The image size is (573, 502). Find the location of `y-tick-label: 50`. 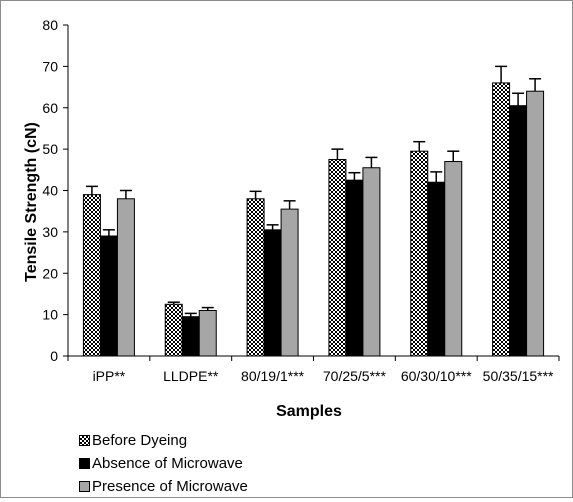

y-tick-label: 50 is located at coordinates (50, 149).